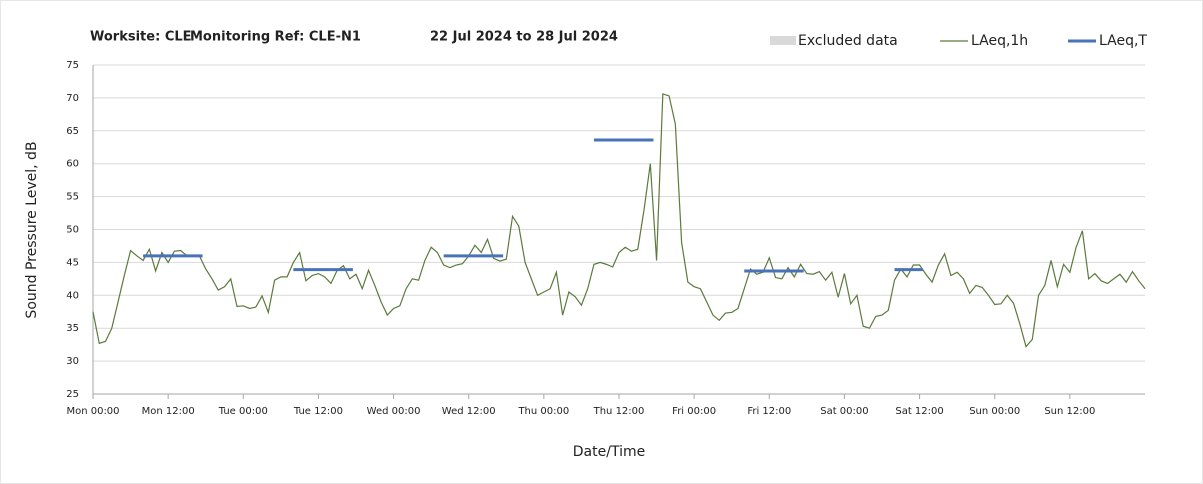 The height and width of the screenshot is (484, 1203). Describe the element at coordinates (72, 98) in the screenshot. I see `y-tick-label: 70` at that location.